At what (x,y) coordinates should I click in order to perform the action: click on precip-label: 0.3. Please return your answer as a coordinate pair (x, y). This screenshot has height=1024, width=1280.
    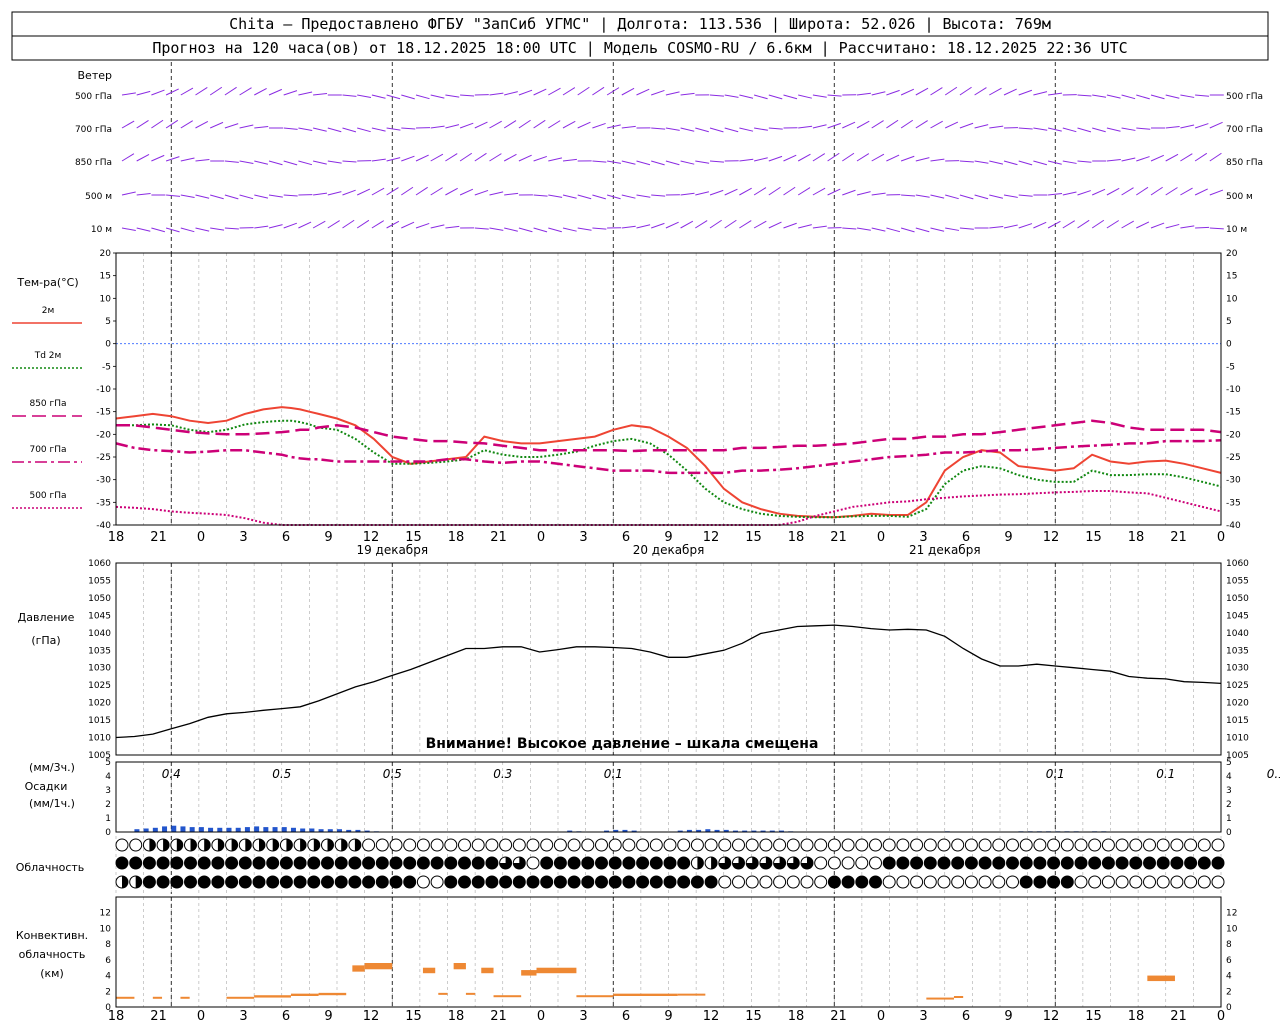
    Looking at the image, I should click on (502, 774).